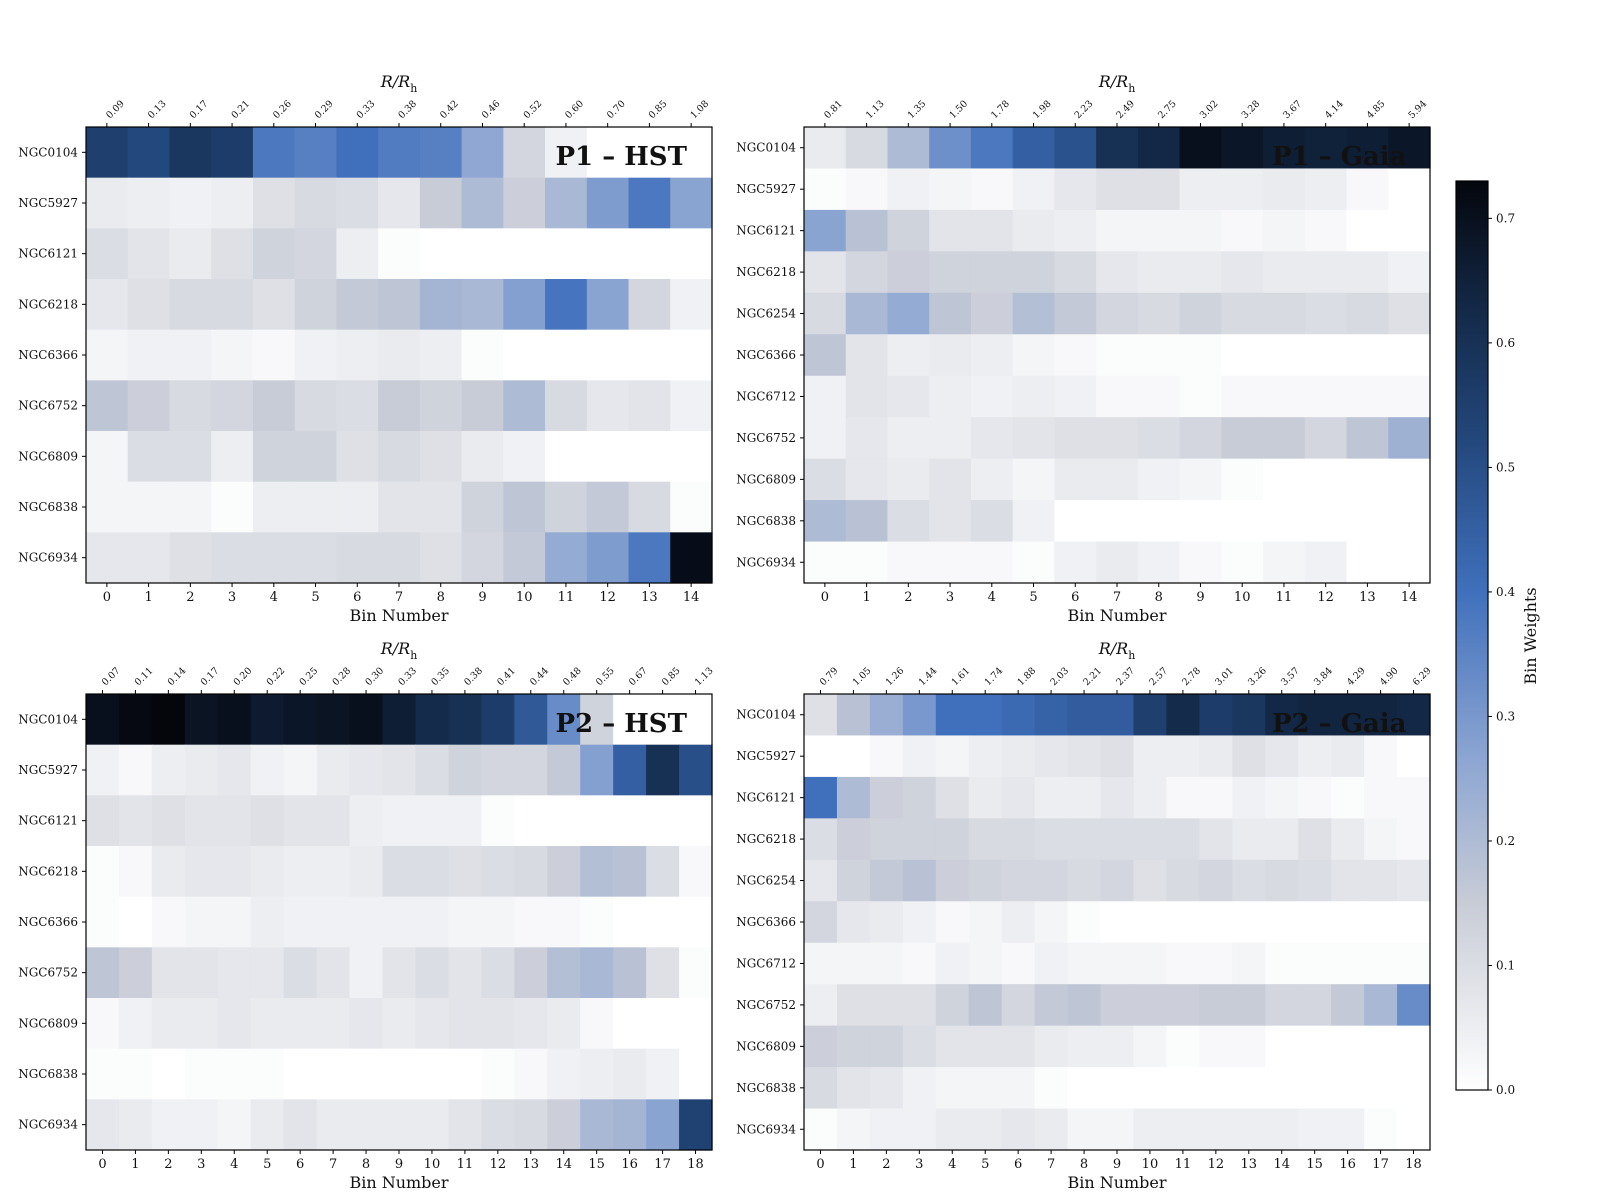  Describe the element at coordinates (574, 109) in the screenshot. I see `top-tick-label: 0.60` at that location.